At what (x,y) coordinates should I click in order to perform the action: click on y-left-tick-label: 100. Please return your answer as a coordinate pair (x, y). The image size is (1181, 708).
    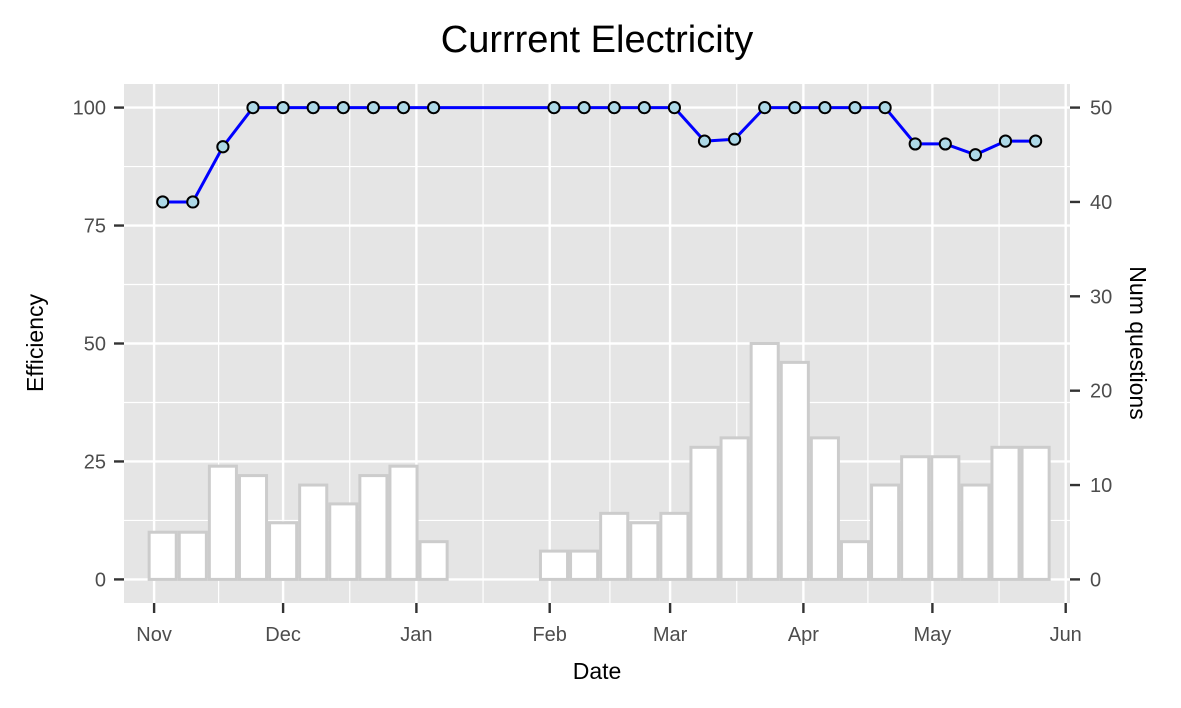
    Looking at the image, I should click on (89, 109).